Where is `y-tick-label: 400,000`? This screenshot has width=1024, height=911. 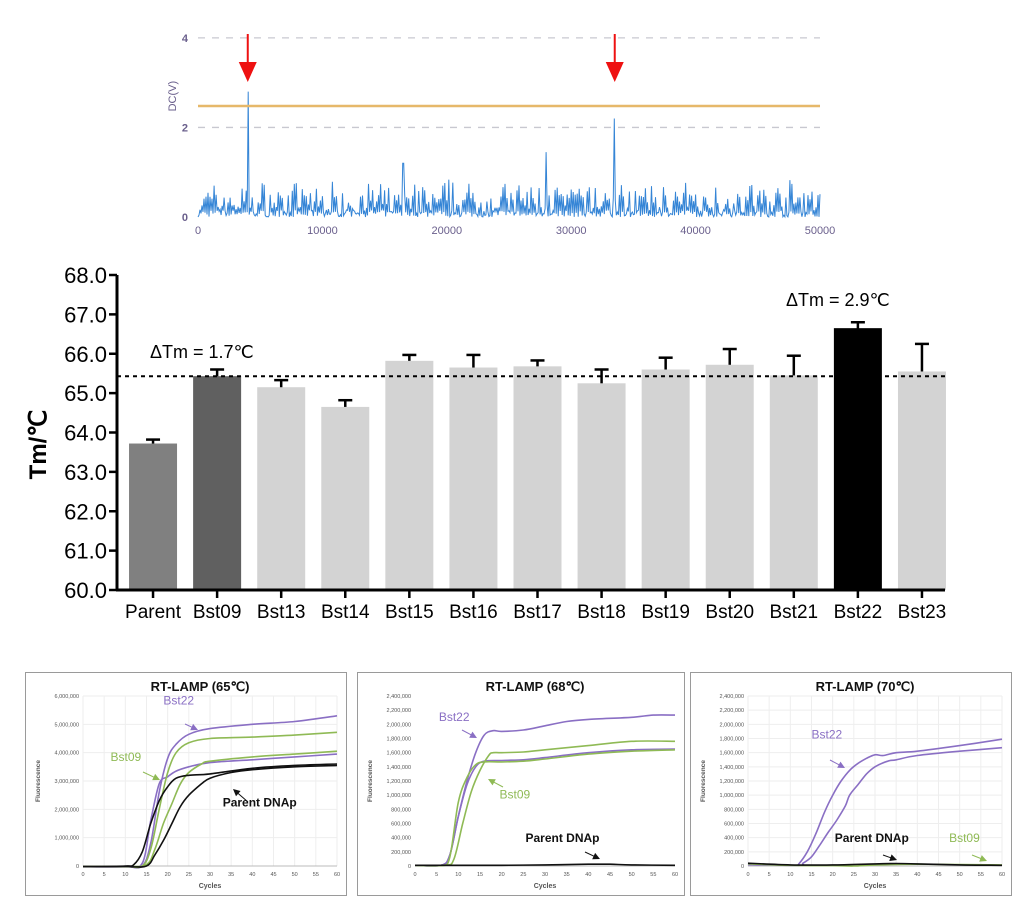
y-tick-label: 400,000 is located at coordinates (401, 839).